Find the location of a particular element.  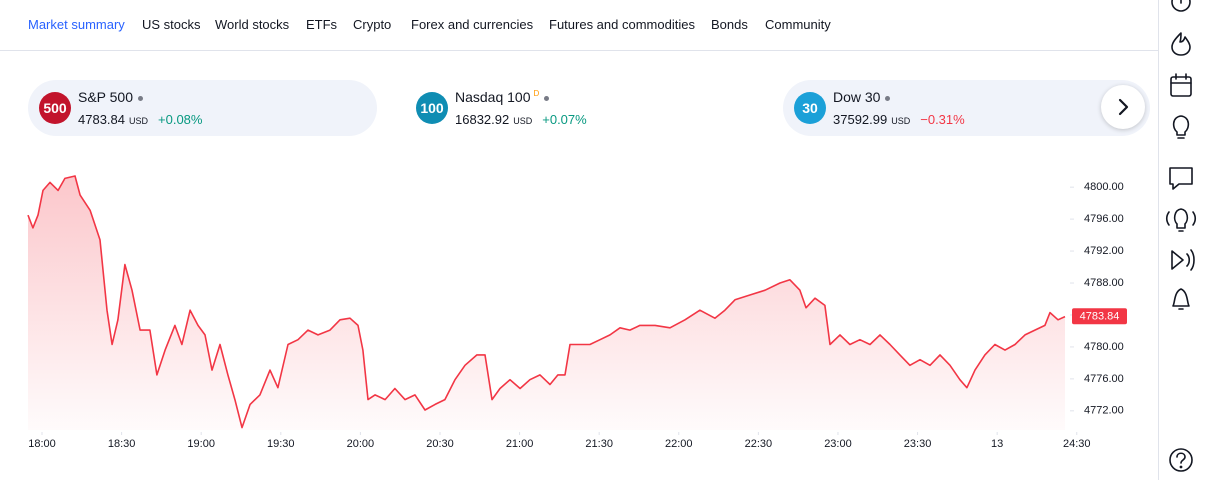

hot-icon is located at coordinates (1181, 44).